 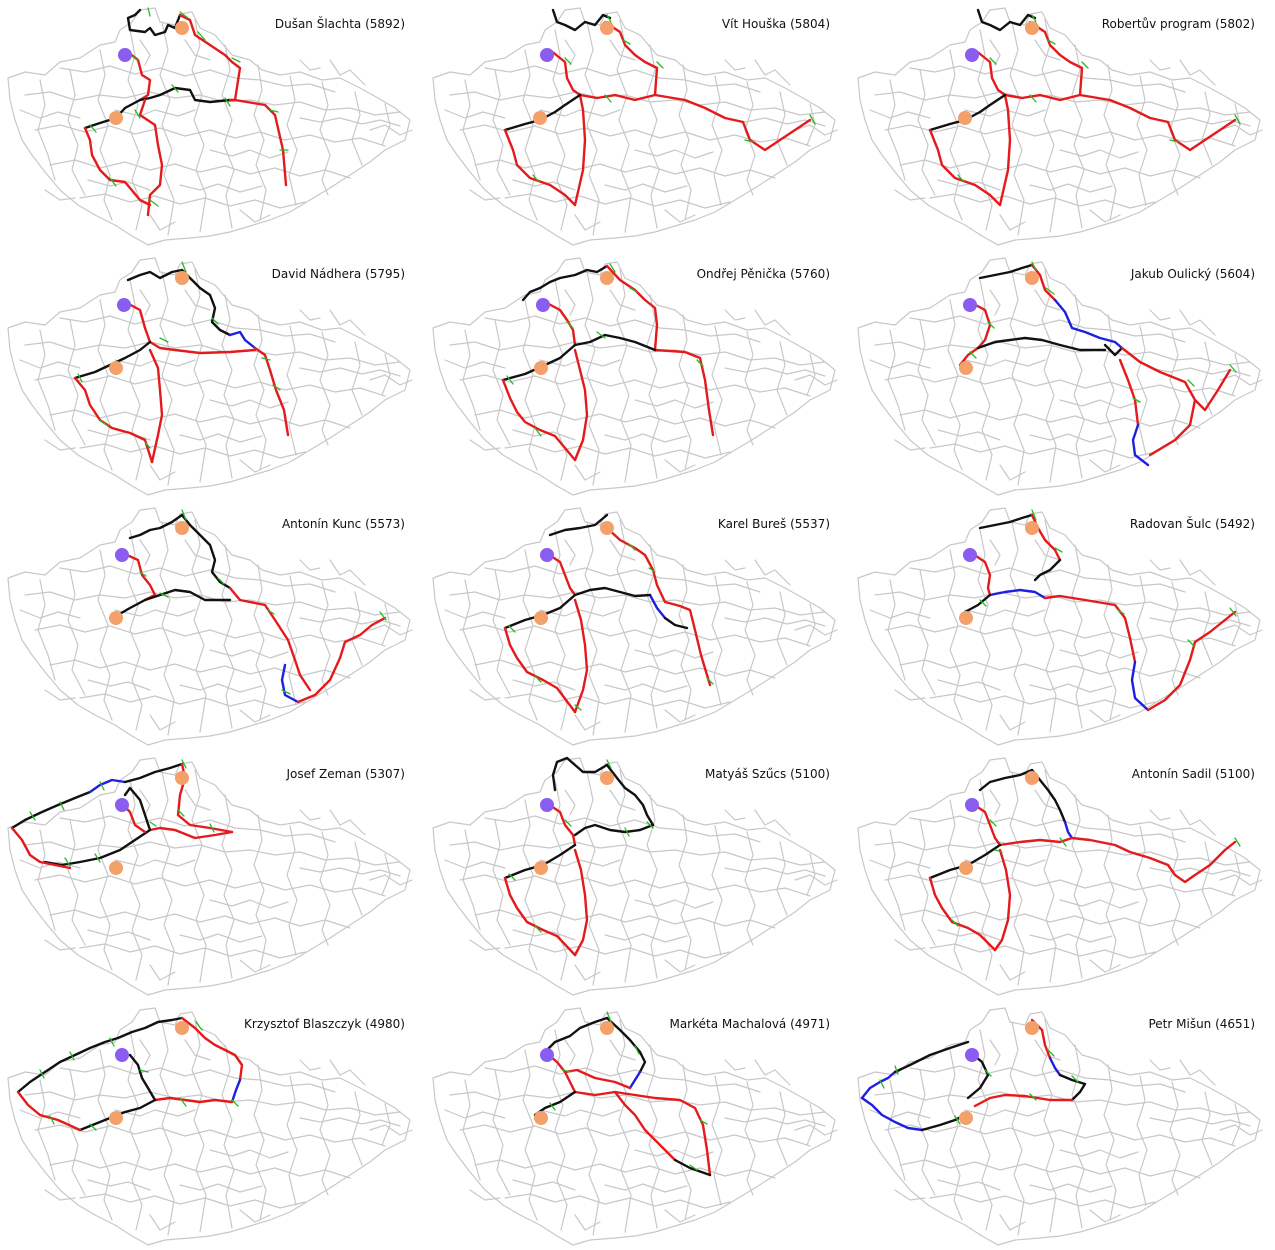 I want to click on map-panel: Antonín Kunc (5573), so click(x=212, y=625).